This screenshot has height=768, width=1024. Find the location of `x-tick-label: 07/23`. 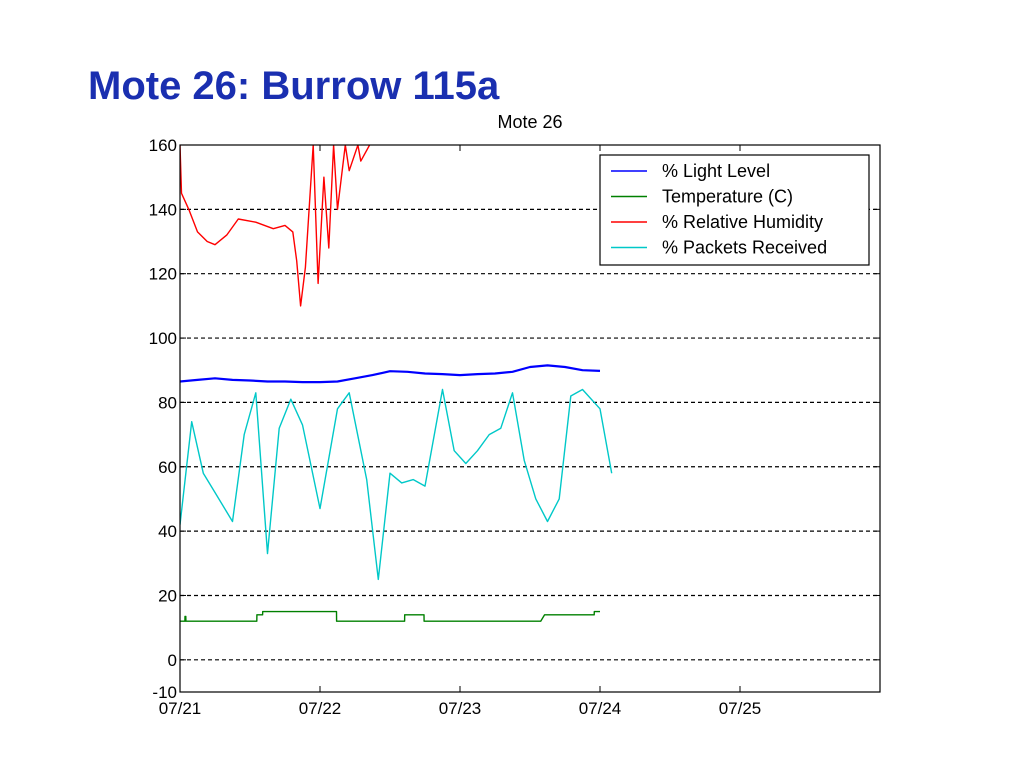

x-tick-label: 07/23 is located at coordinates (460, 708).